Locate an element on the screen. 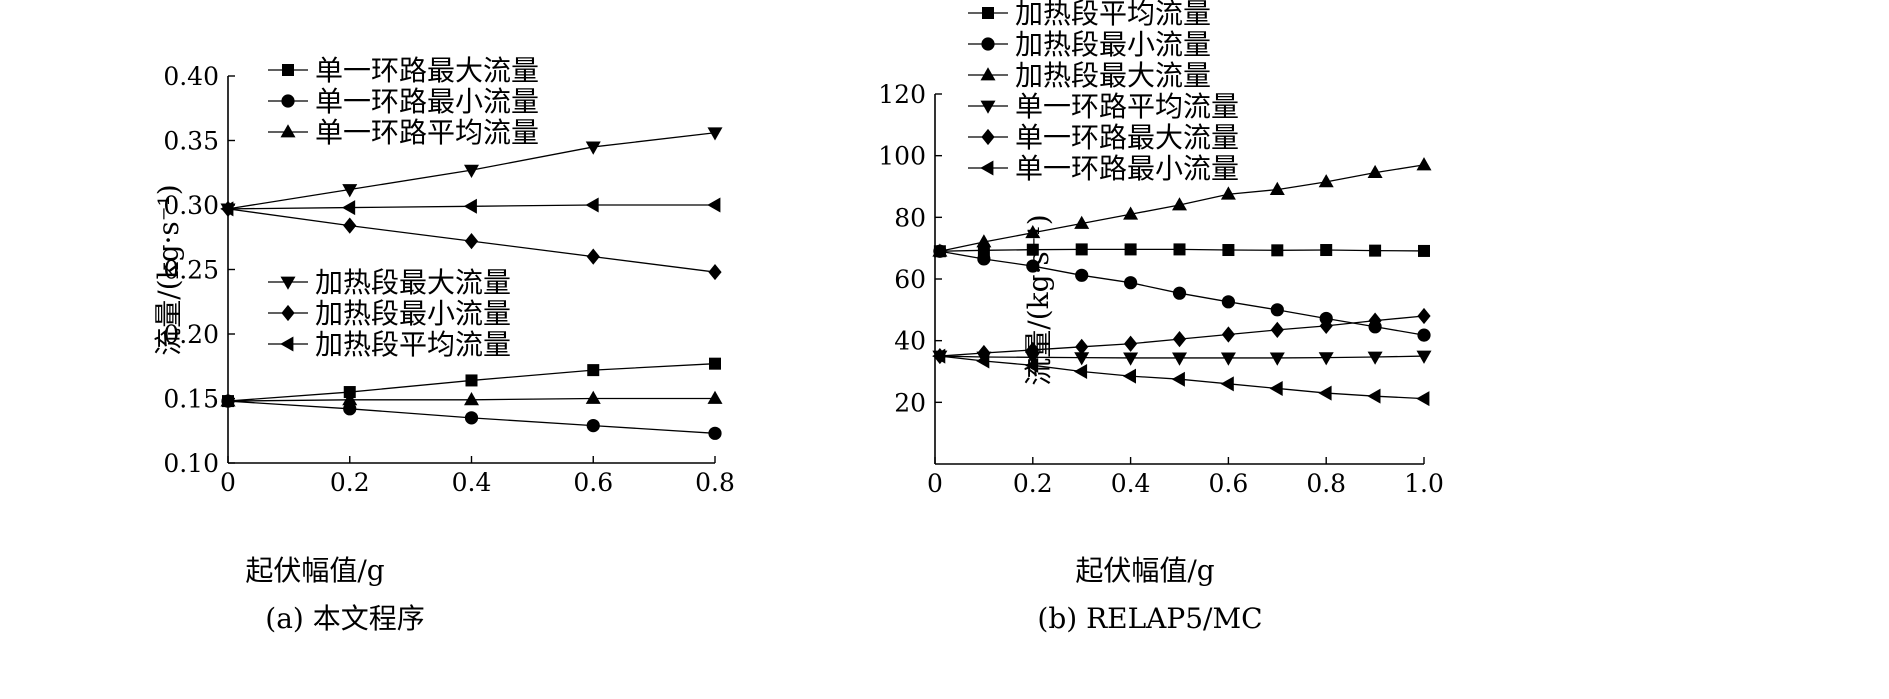  chart-a-x-tick-label: 0.4 is located at coordinates (472, 482).